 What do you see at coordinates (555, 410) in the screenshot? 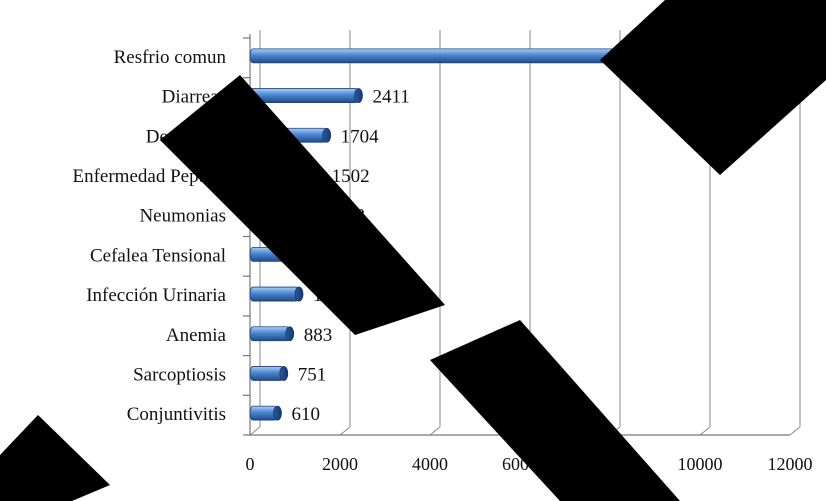
I see `watermark-stroke-bottom-right` at bounding box center [555, 410].